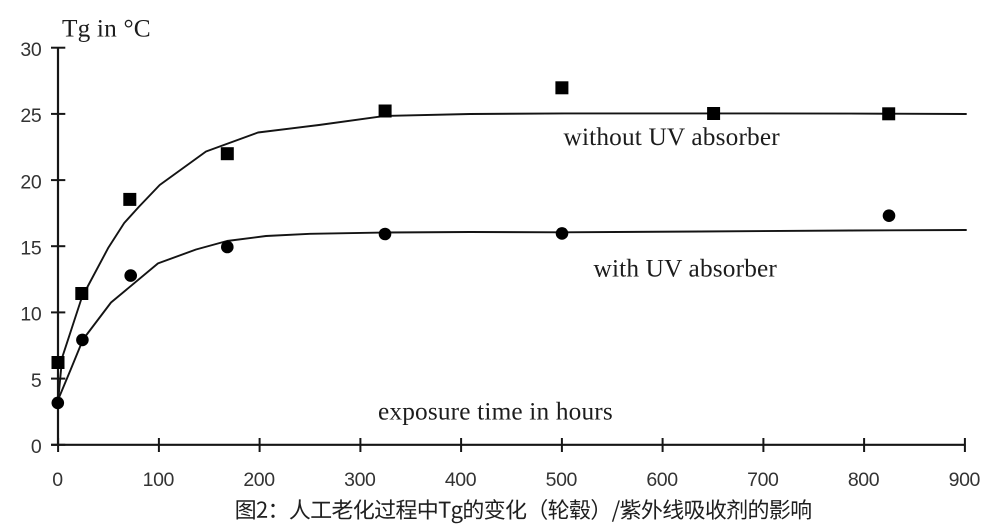 Image resolution: width=1000 pixels, height=527 pixels. Describe the element at coordinates (30, 116) in the screenshot. I see `svg-text: 25` at that location.